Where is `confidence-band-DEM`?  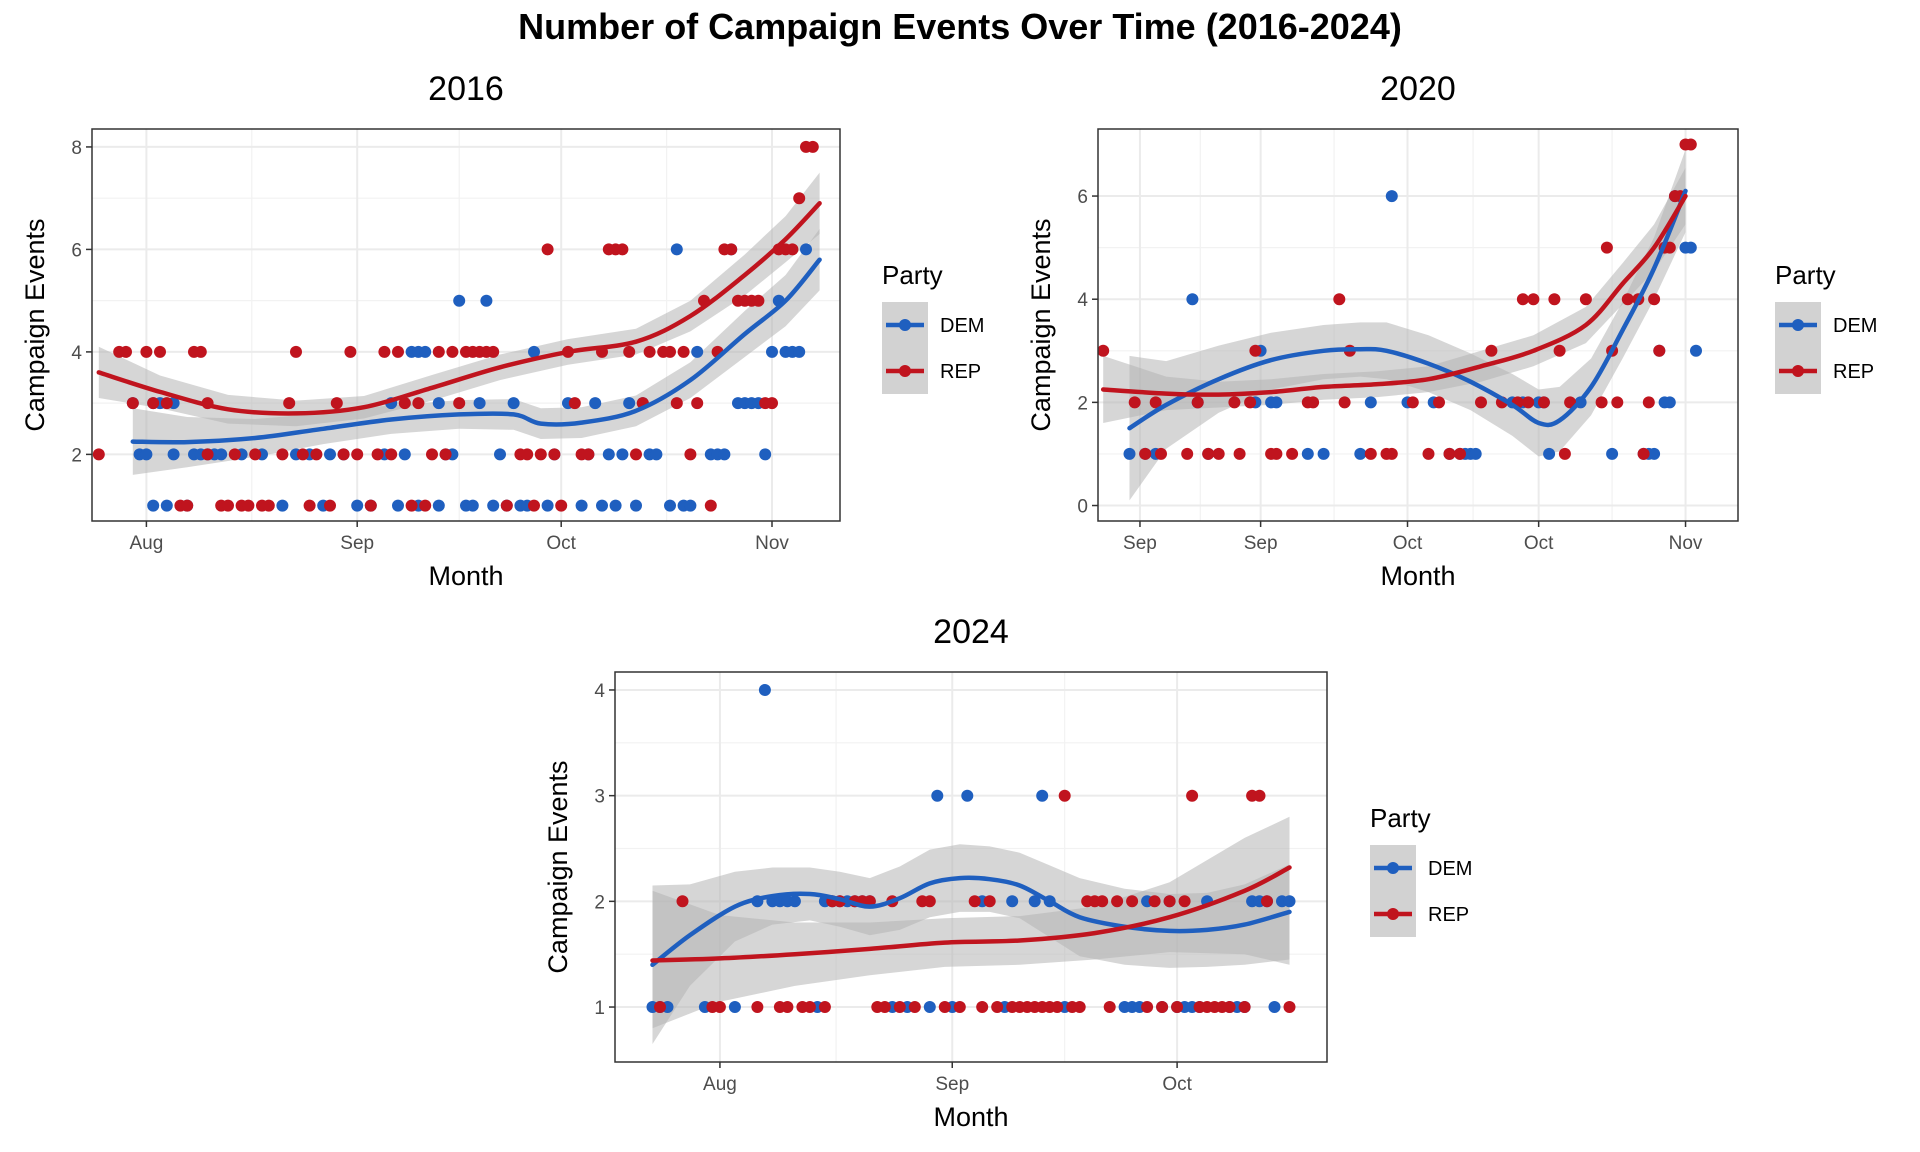
confidence-band-DEM is located at coordinates (476, 351).